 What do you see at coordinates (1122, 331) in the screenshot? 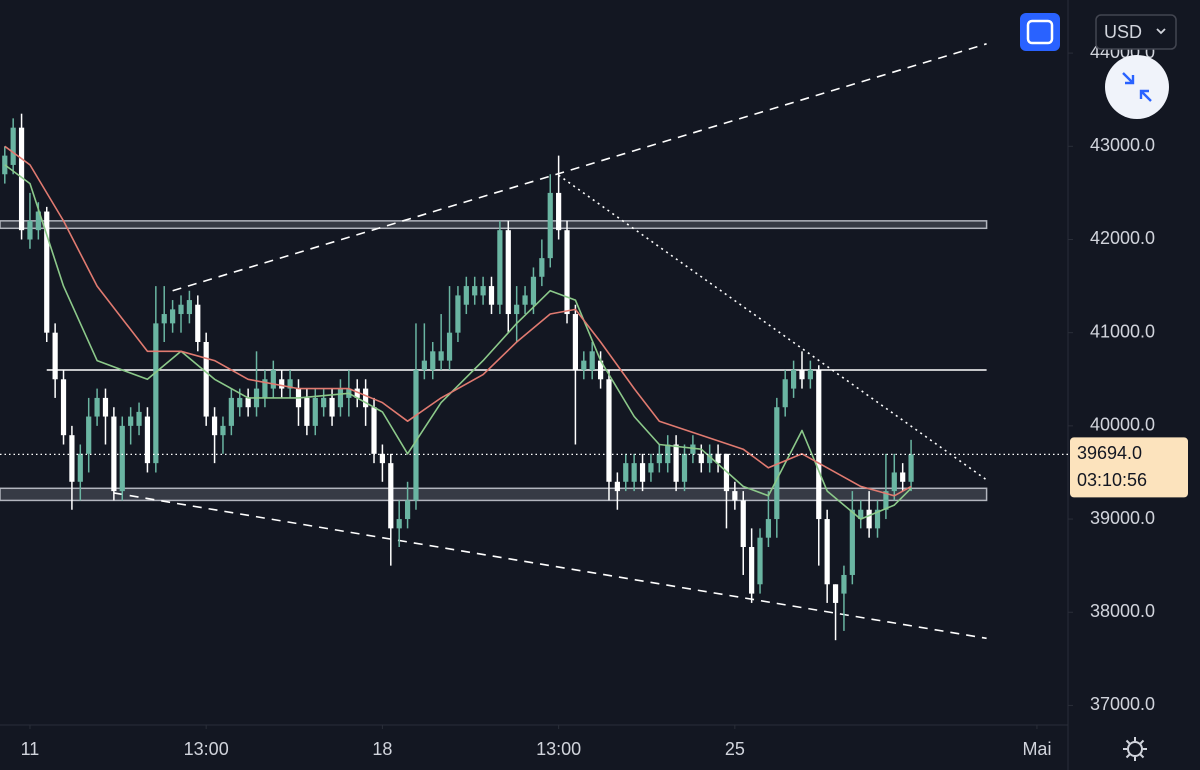
I see `y-tick-label: 41000.0` at bounding box center [1122, 331].